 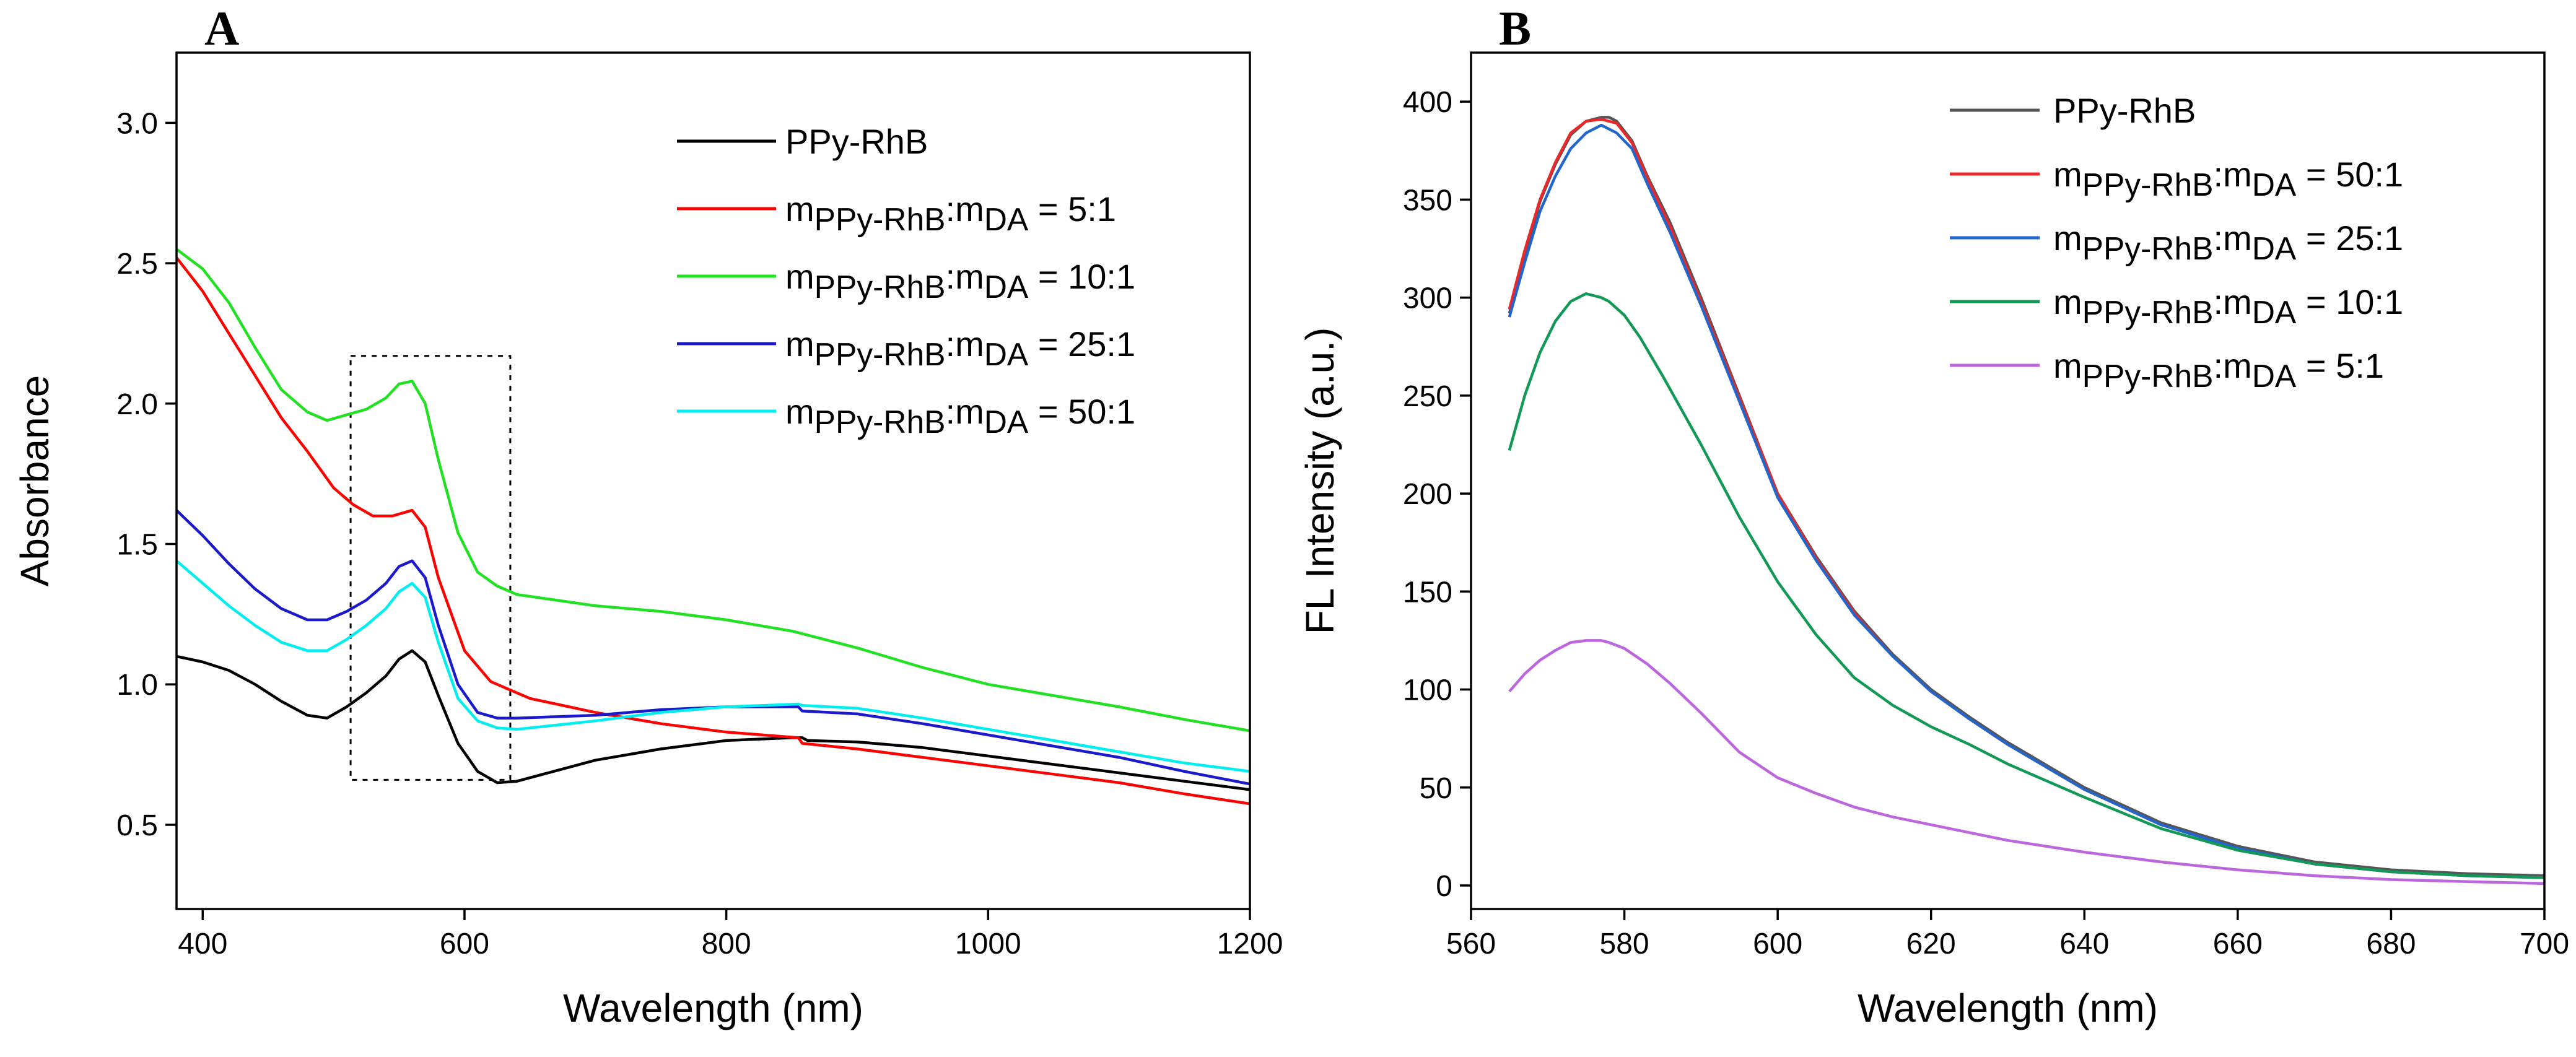 I want to click on x-tick-label: 580, so click(x=1624, y=944).